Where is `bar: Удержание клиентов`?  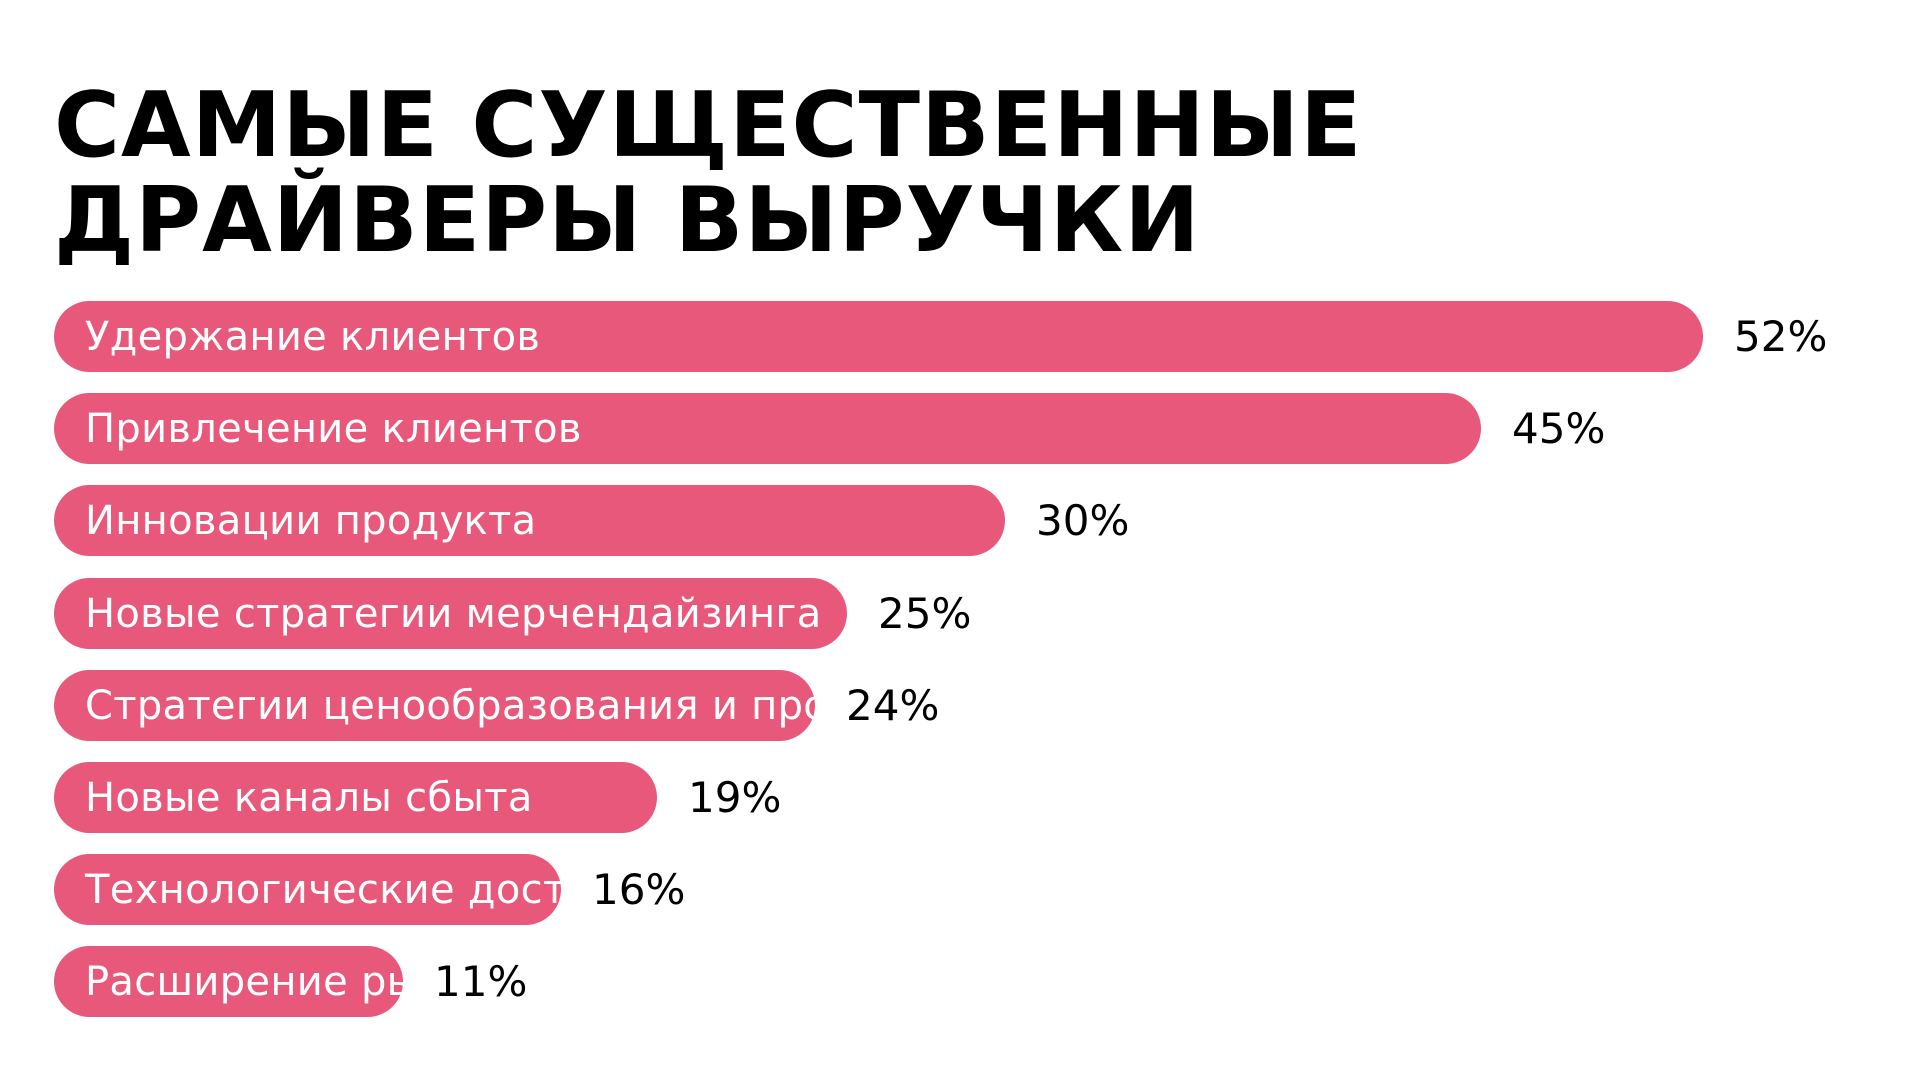
bar: Удержание клиентов is located at coordinates (878, 336).